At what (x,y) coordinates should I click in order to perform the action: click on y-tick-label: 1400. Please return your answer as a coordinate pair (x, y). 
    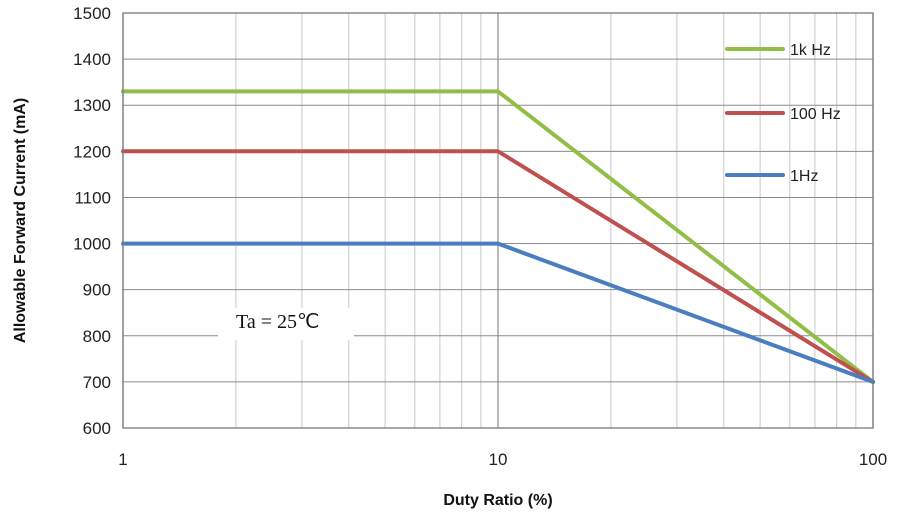
    Looking at the image, I should click on (92, 59).